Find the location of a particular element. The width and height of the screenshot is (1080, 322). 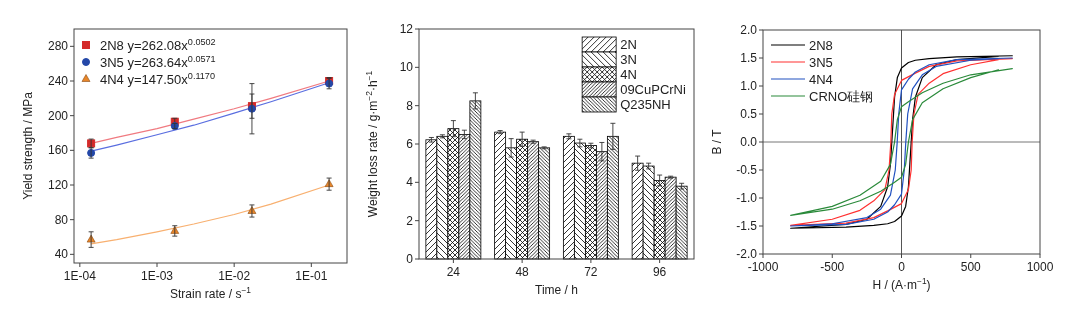

x-tick-label: -1000 is located at coordinates (763, 267).